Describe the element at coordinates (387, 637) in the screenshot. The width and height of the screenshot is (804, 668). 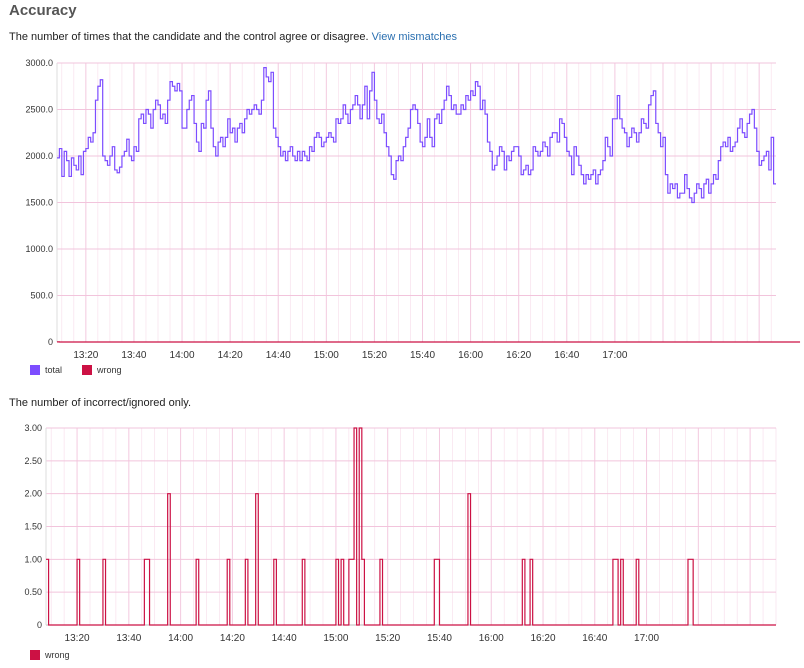
I see `chart2-x-tick-label: 15:20` at that location.